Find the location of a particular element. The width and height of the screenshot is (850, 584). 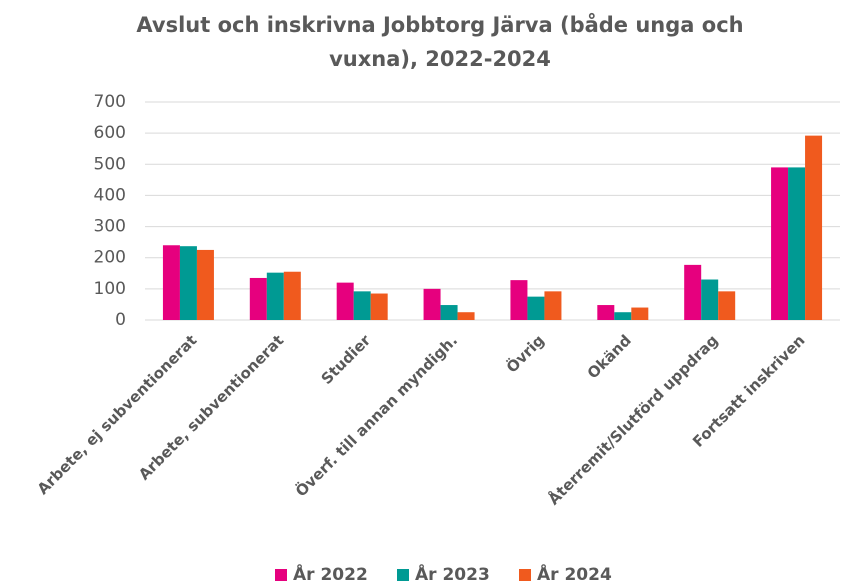

y-tick-label: 700 is located at coordinates (110, 102).